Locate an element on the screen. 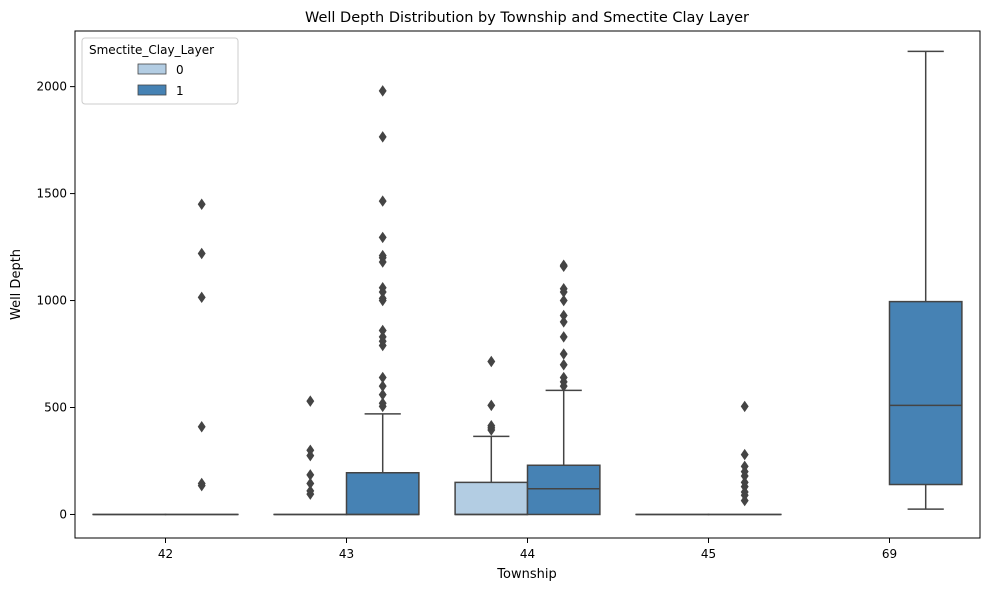 Image resolution: width=989 pixels, height=590 pixels. legend-label-1: 1 is located at coordinates (180, 91).